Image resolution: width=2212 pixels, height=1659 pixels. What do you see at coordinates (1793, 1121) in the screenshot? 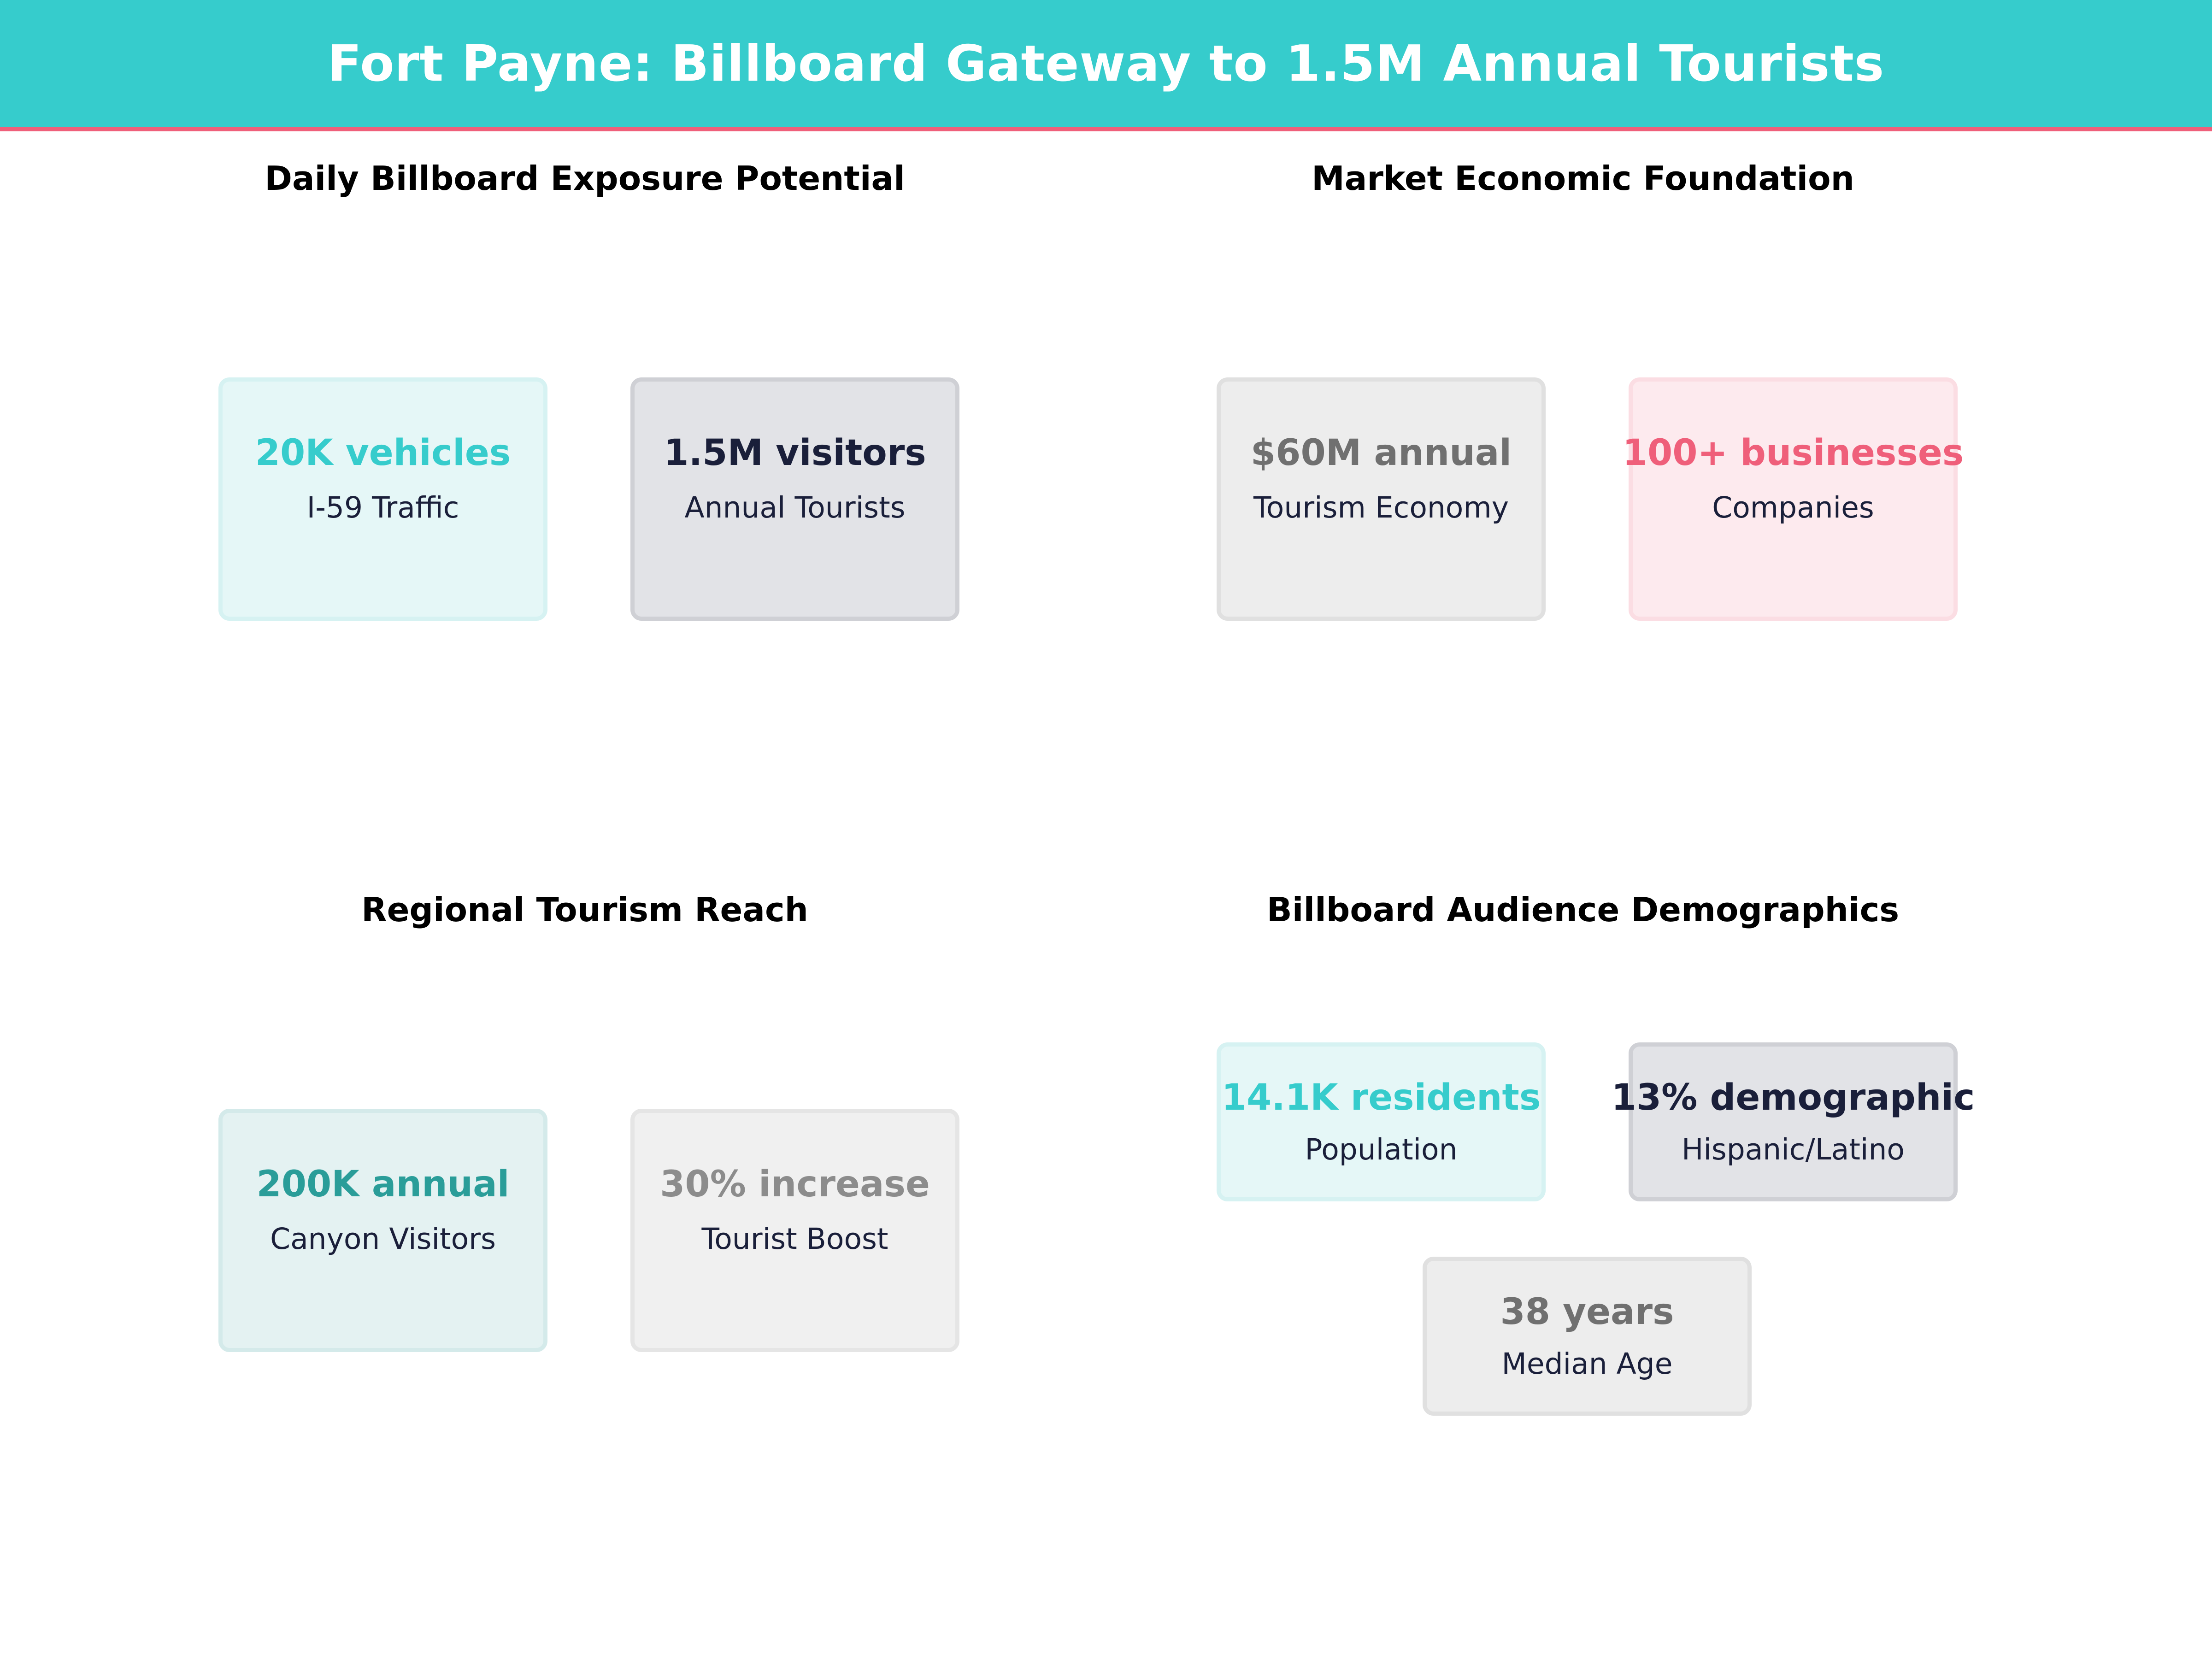
I see `metric-card-hispanic-latino: 13% demographic Hispanic/Latino` at bounding box center [1793, 1121].